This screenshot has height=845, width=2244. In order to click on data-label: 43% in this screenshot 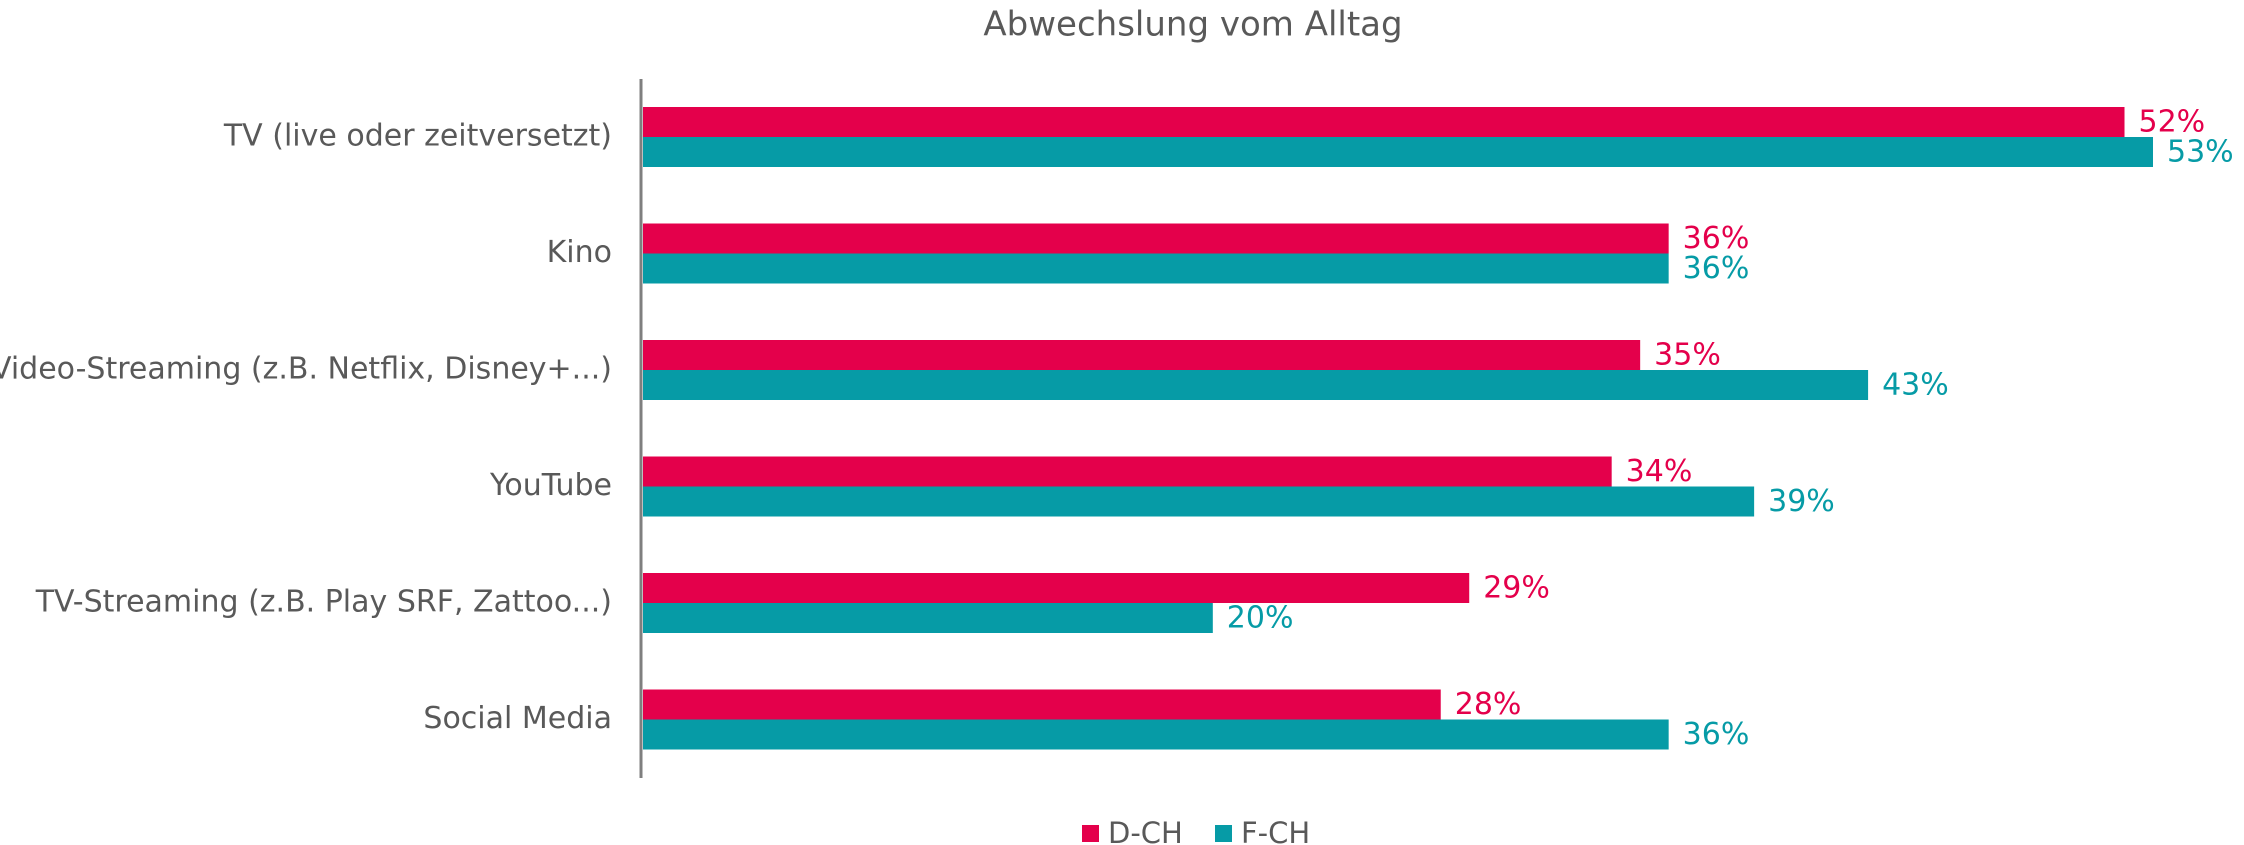, I will do `click(1915, 385)`.